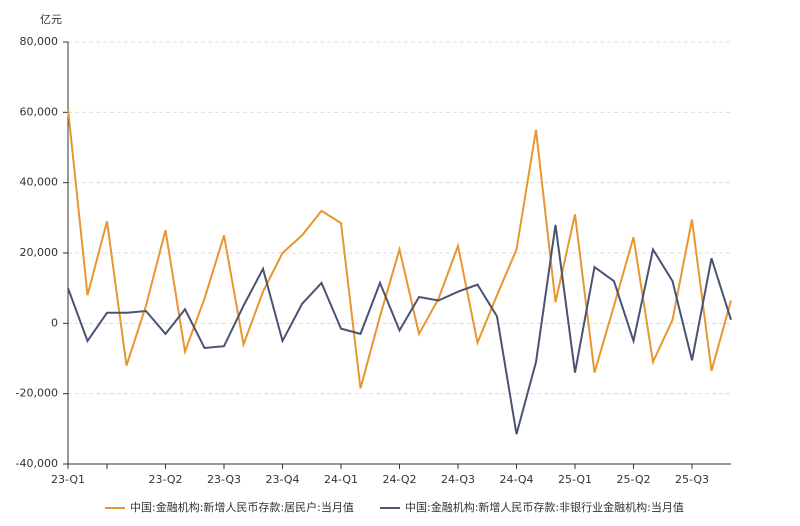 The width and height of the screenshot is (800, 526). Describe the element at coordinates (399, 479) in the screenshot. I see `x-tick-label: 24-Q2` at that location.